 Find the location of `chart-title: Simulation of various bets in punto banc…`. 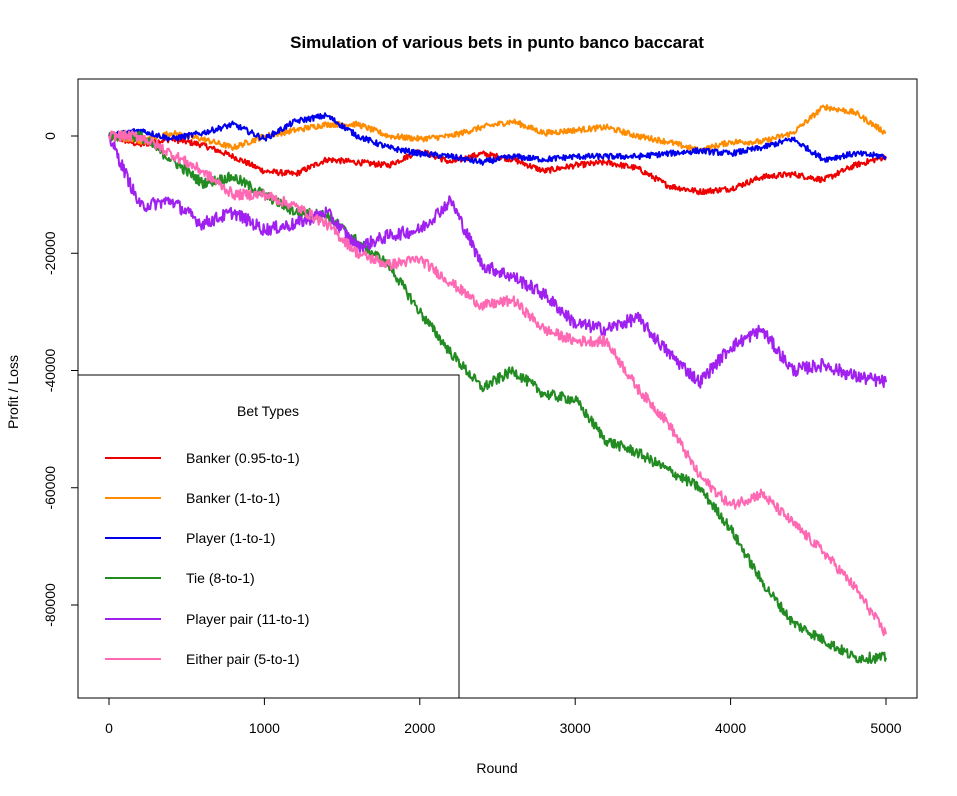

chart-title: Simulation of various bets in punto banc… is located at coordinates (497, 42).